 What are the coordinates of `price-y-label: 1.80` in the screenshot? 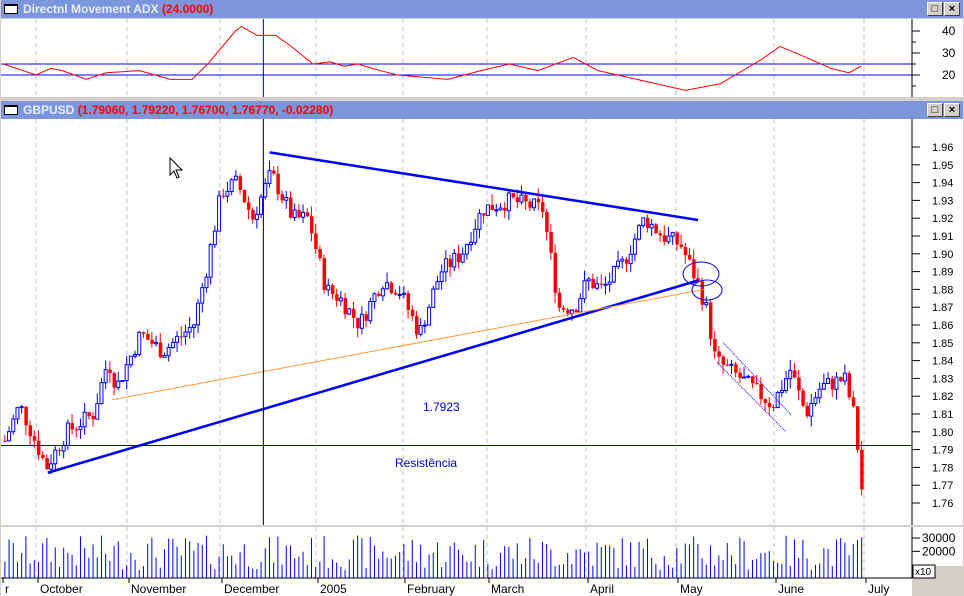 It's located at (942, 433).